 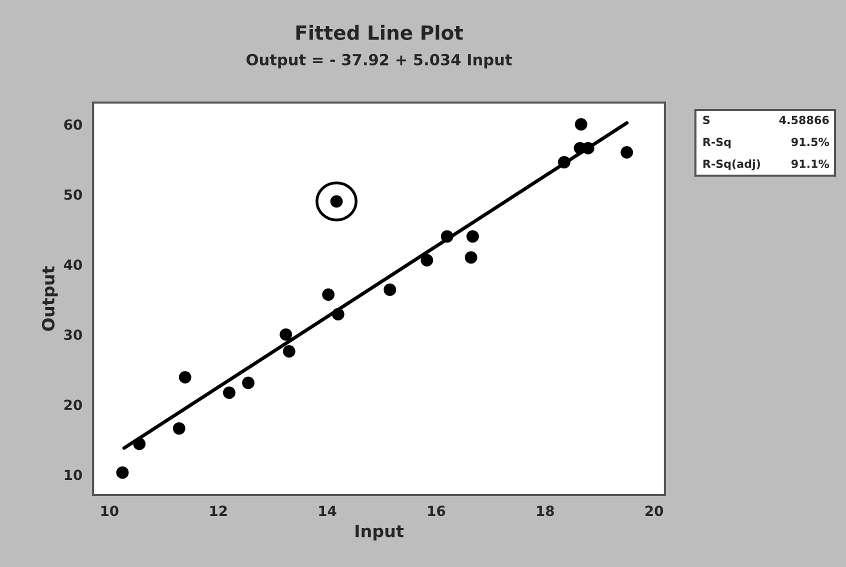 I want to click on x-tick-label: 20, so click(x=654, y=511).